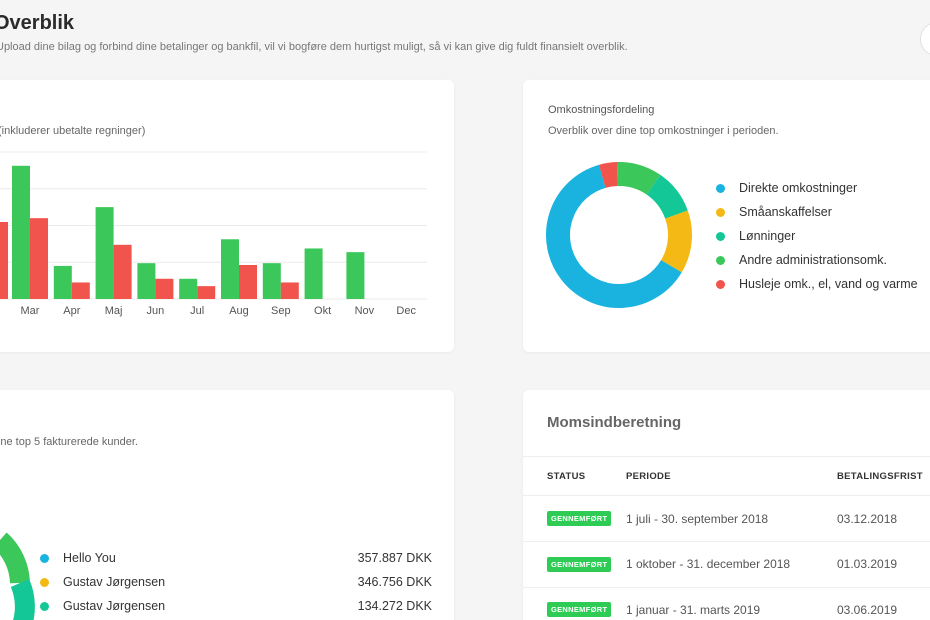 Image resolution: width=930 pixels, height=620 pixels. I want to click on x-tick-label: Okt, so click(322, 311).